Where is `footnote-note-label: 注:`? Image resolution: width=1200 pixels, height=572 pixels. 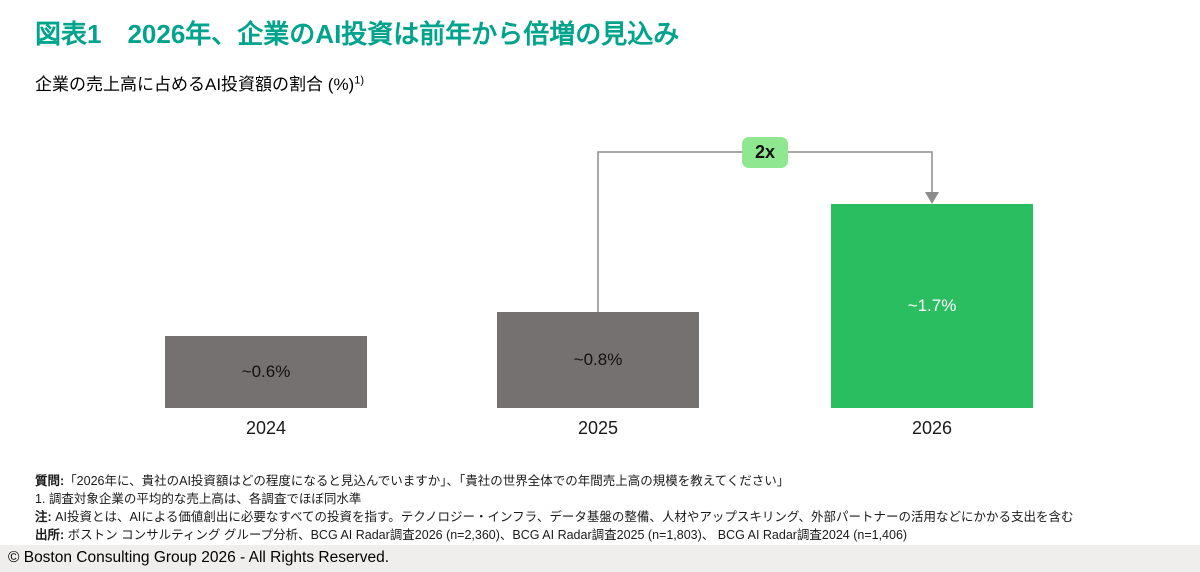
footnote-note-label: 注: is located at coordinates (45, 517).